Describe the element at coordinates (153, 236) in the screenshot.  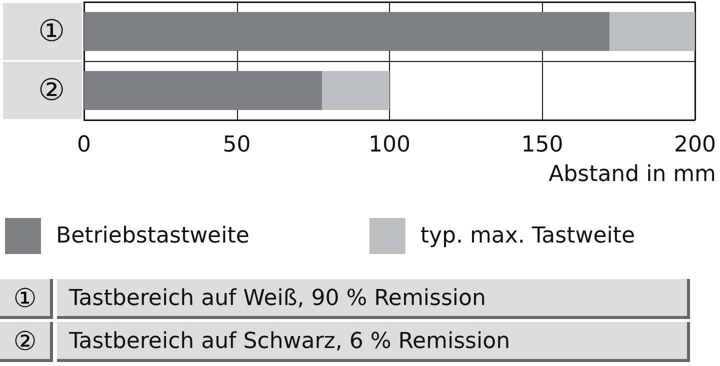
I see `legend-label: Betriebstastweite` at that location.